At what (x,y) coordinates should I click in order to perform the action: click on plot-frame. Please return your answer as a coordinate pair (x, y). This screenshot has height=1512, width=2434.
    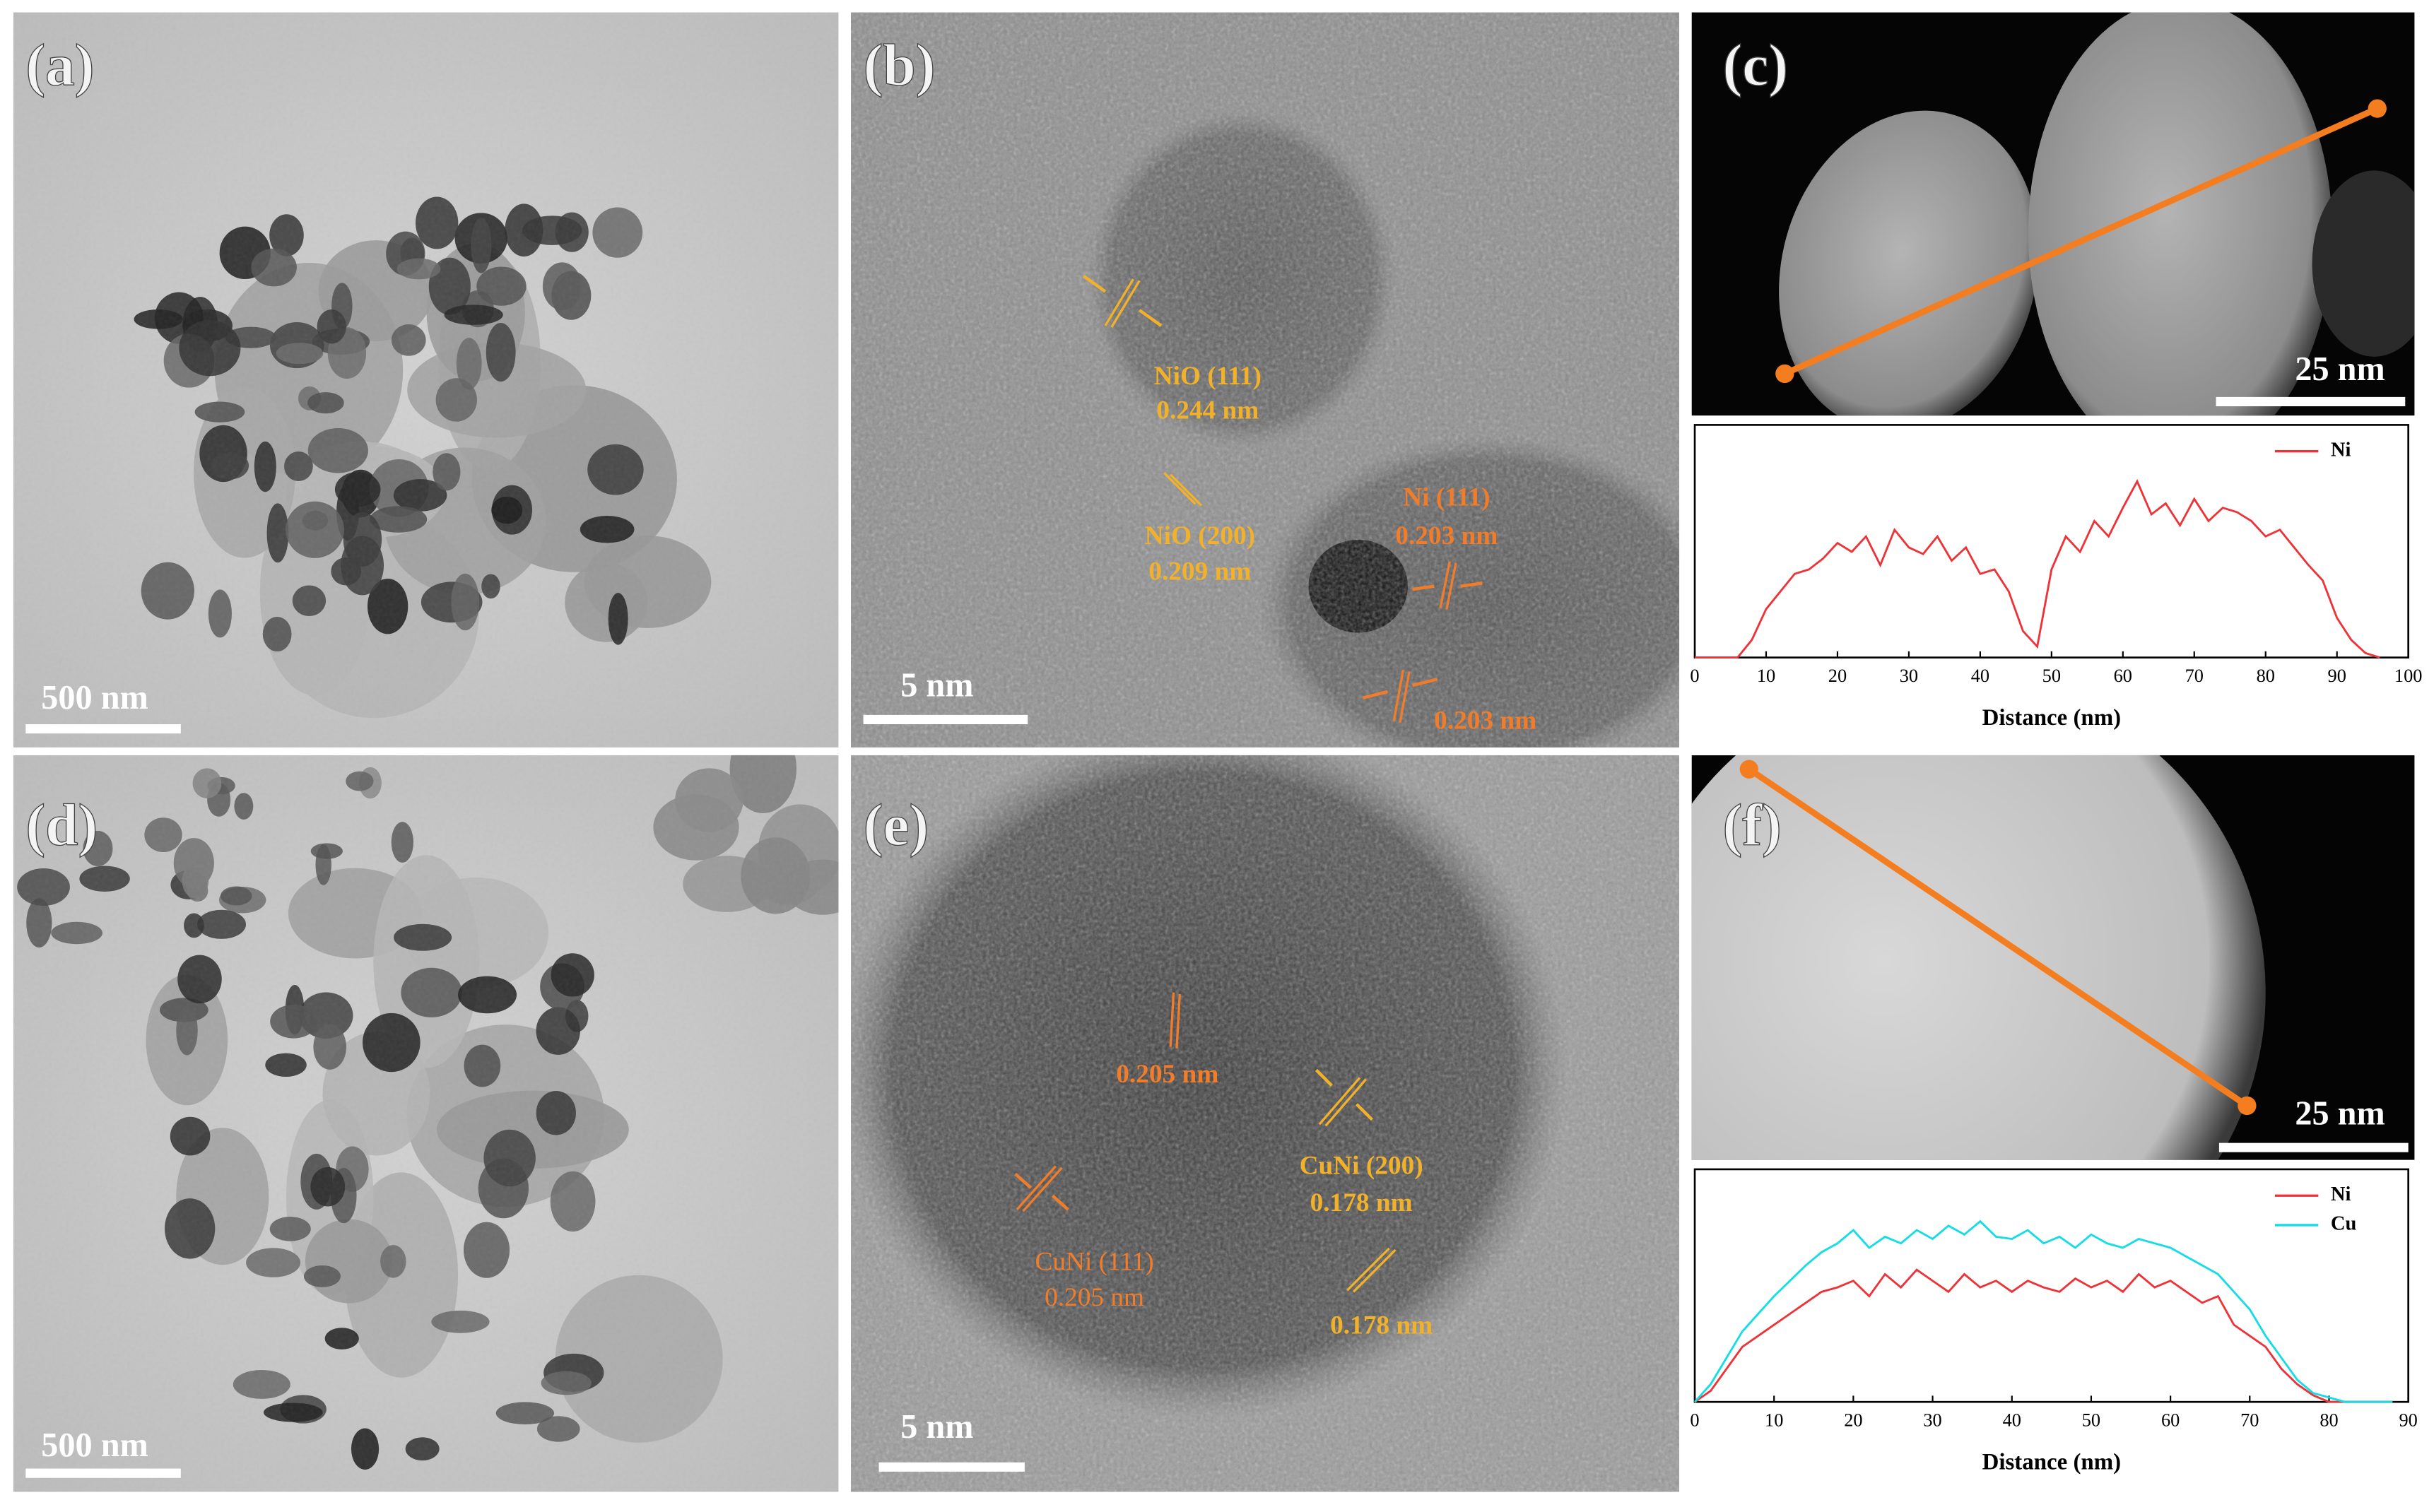
    Looking at the image, I should click on (2051, 1285).